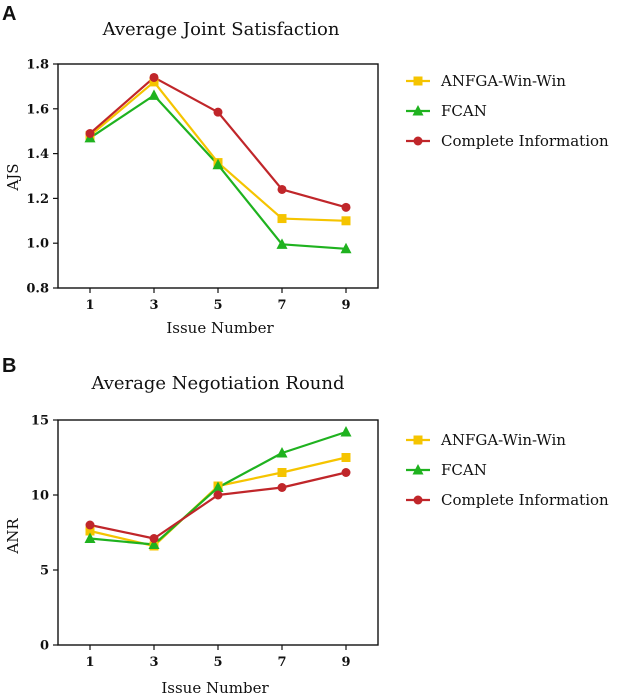 The image size is (624, 696). What do you see at coordinates (13, 536) in the screenshot?
I see `panel-b-ylabel: ANR` at bounding box center [13, 536].